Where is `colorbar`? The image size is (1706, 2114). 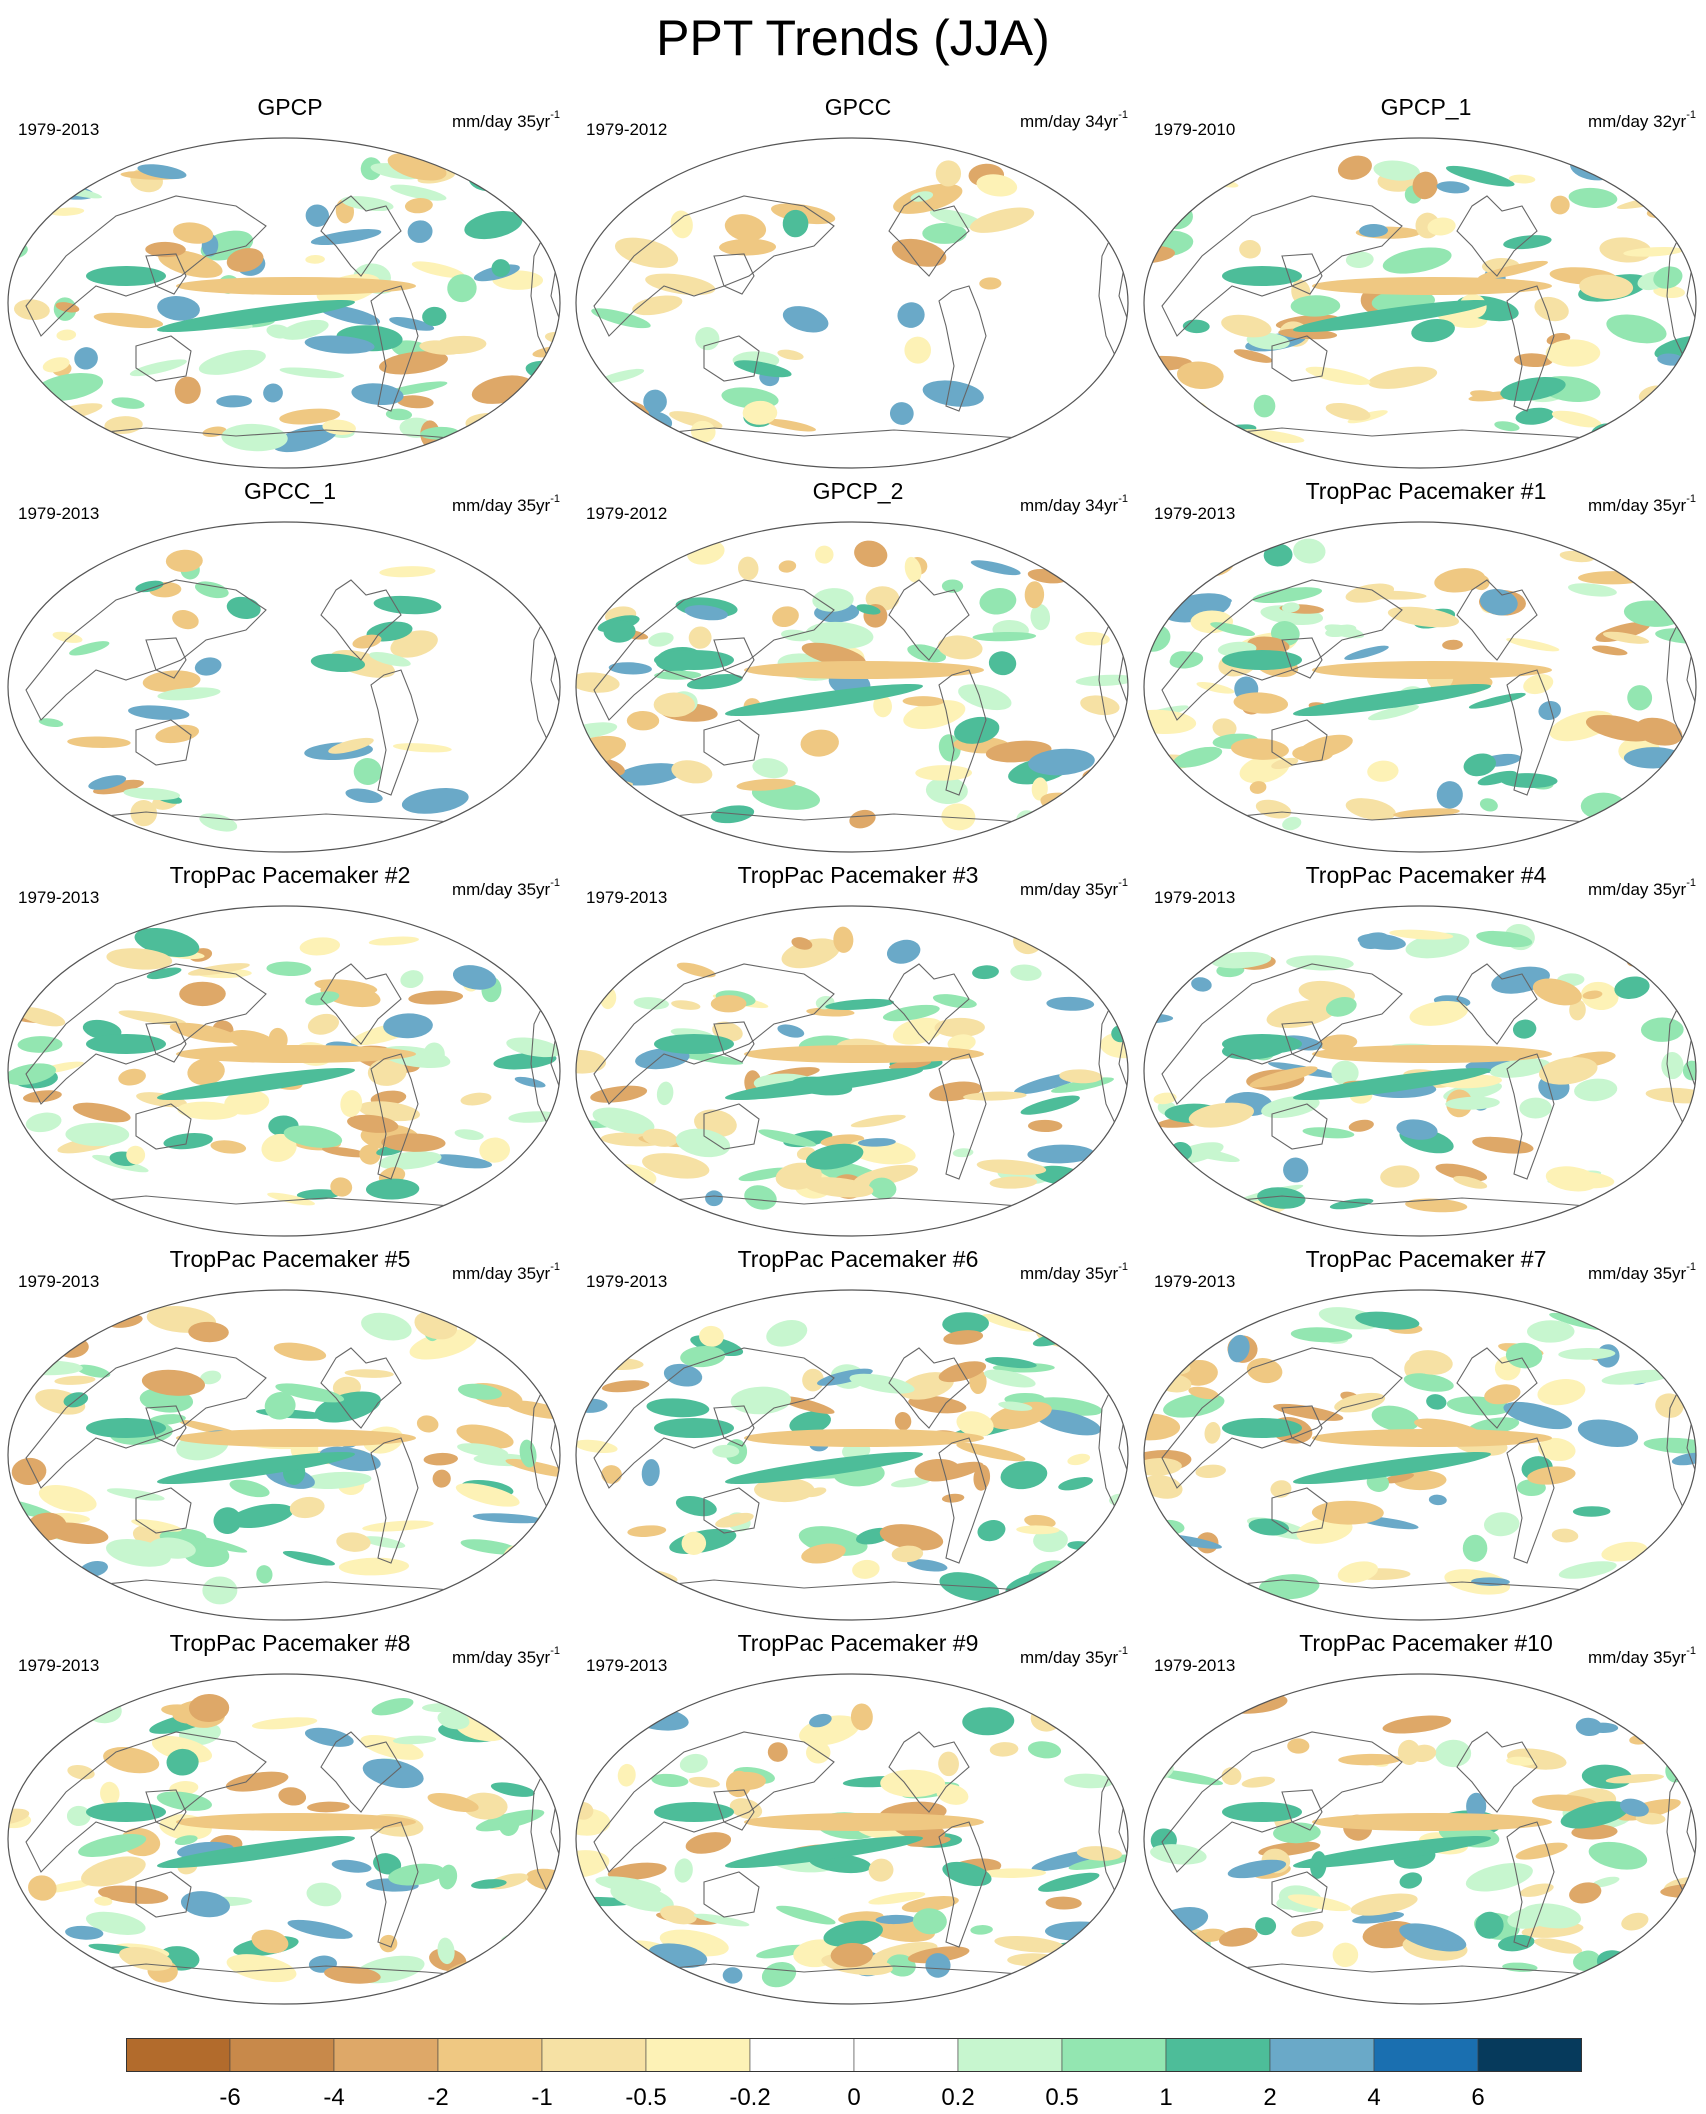 colorbar is located at coordinates (854, 2055).